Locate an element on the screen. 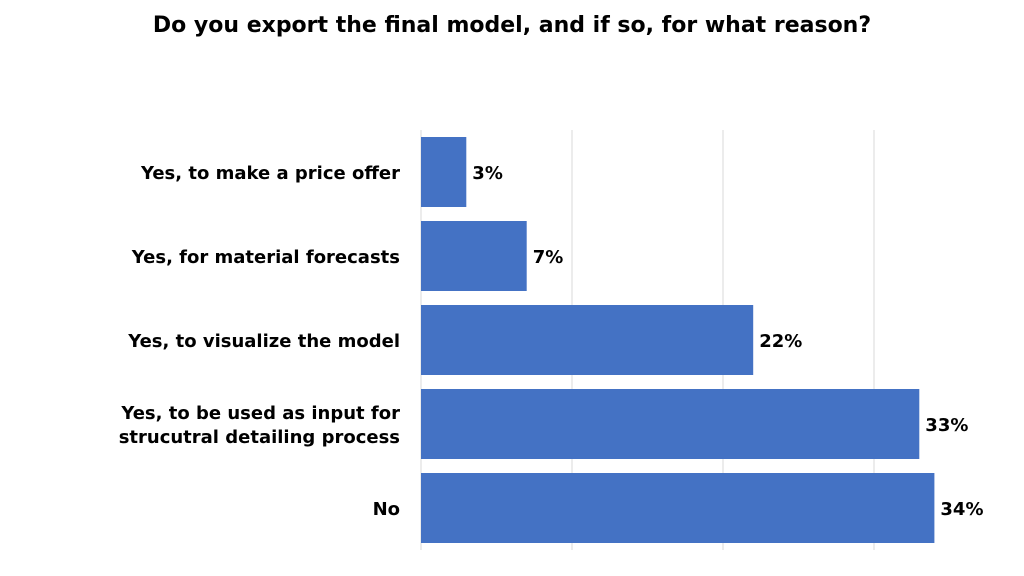  category-label-line: Yes, for material forecasts is located at coordinates (265, 257).